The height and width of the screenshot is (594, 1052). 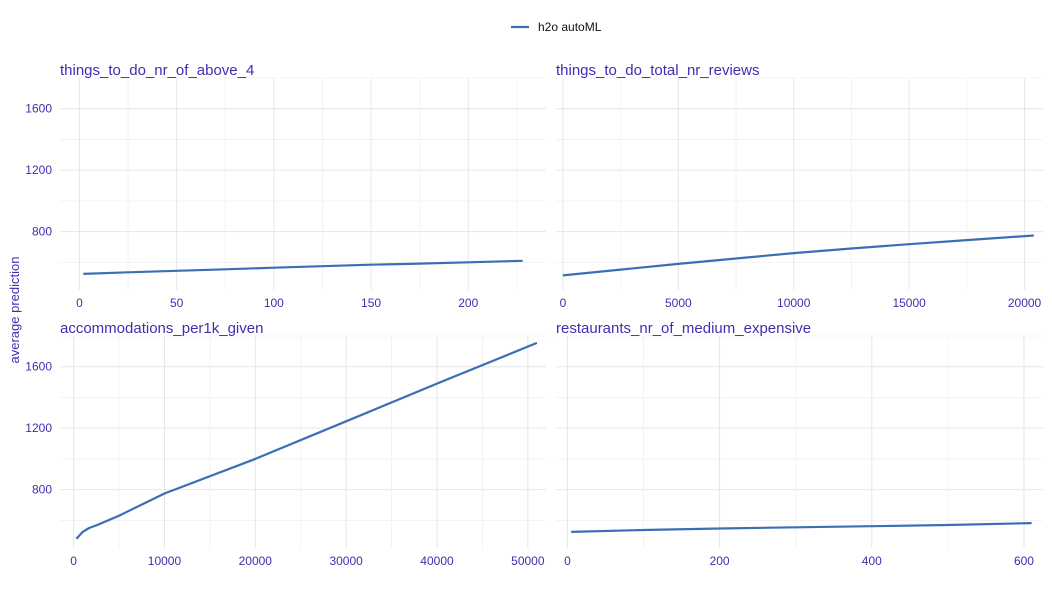 What do you see at coordinates (157, 70) in the screenshot?
I see `panel-title: things_to_do_nr_of_above_4` at bounding box center [157, 70].